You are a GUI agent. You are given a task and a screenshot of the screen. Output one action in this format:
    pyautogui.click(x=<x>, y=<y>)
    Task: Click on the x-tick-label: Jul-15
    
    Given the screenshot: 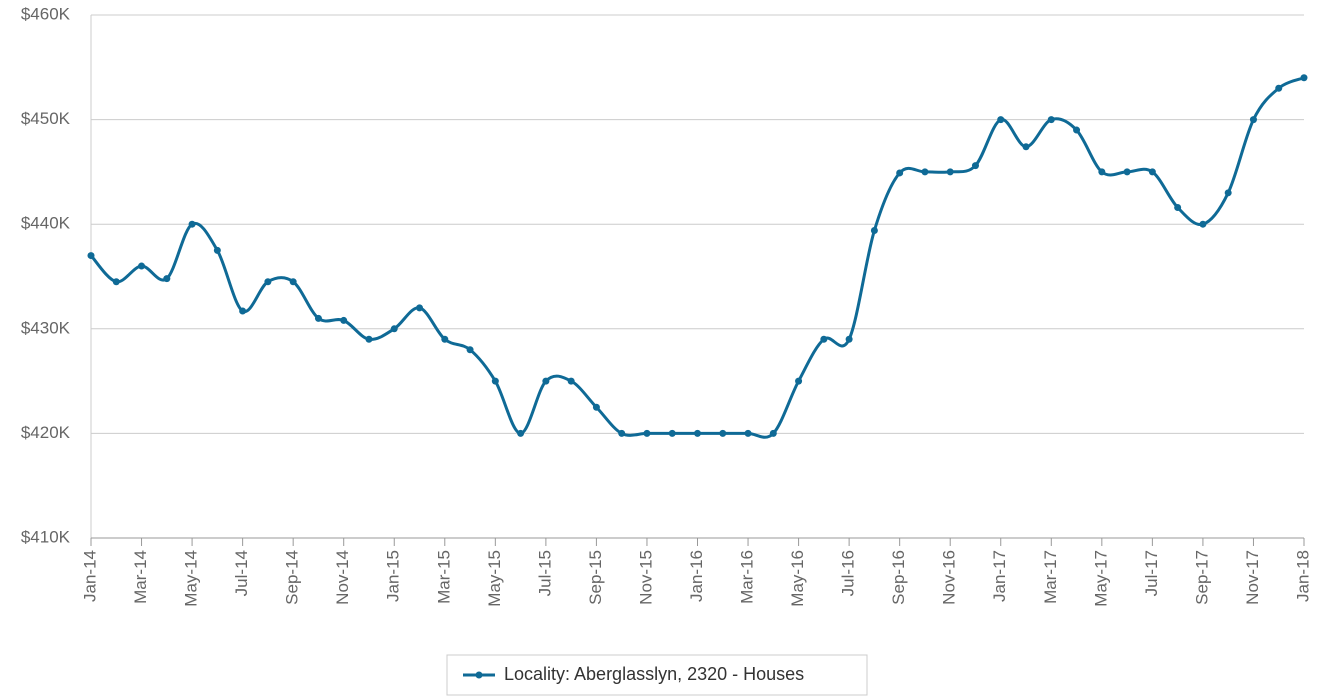 What is the action you would take?
    pyautogui.click(x=544, y=573)
    